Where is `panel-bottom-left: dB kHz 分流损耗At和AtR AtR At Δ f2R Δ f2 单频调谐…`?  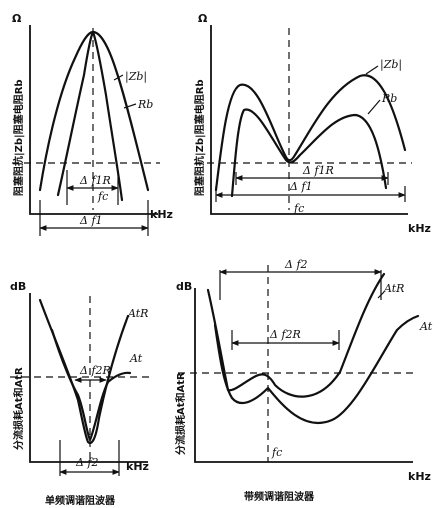 panel-bottom-left: dB kHz 分流损耗At和AtR AtR At Δ f2R Δ f2 单频调谐… is located at coordinates (80, 393).